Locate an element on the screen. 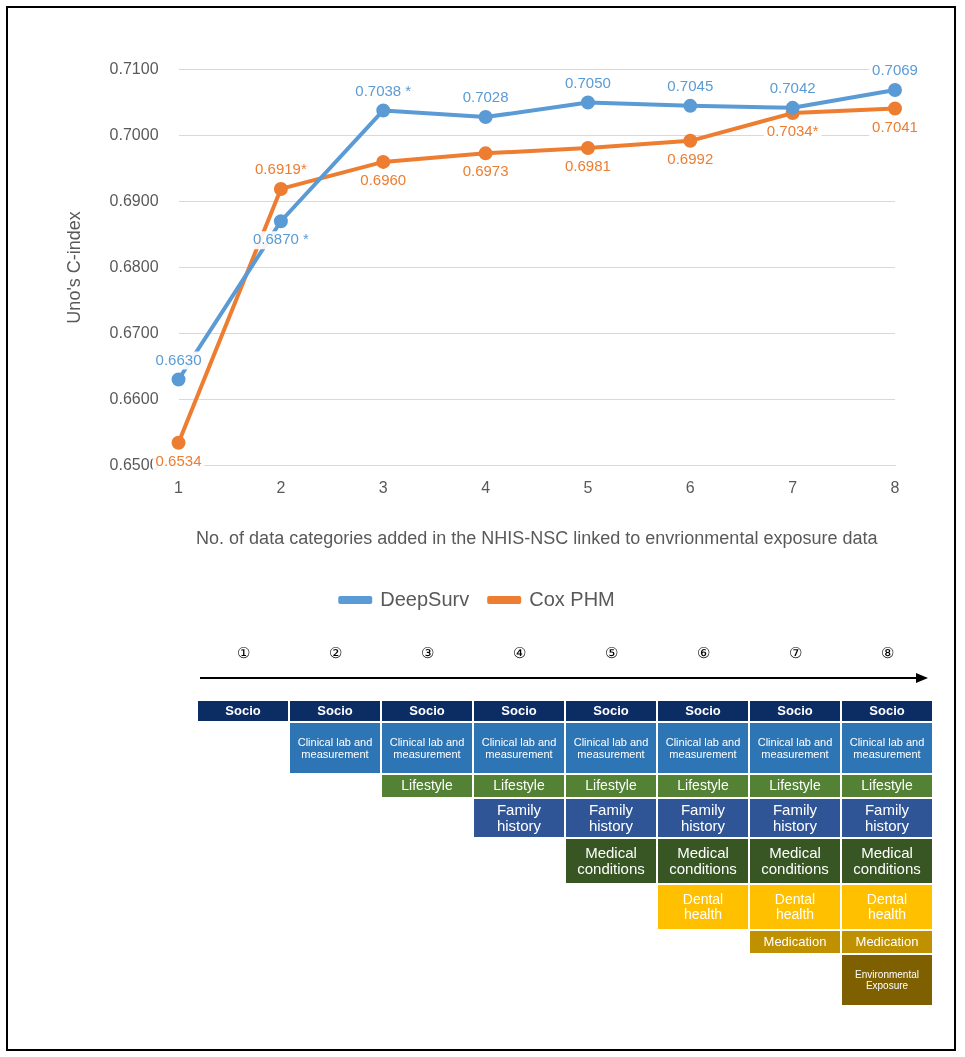  data-label: 0.6981 is located at coordinates (588, 166).